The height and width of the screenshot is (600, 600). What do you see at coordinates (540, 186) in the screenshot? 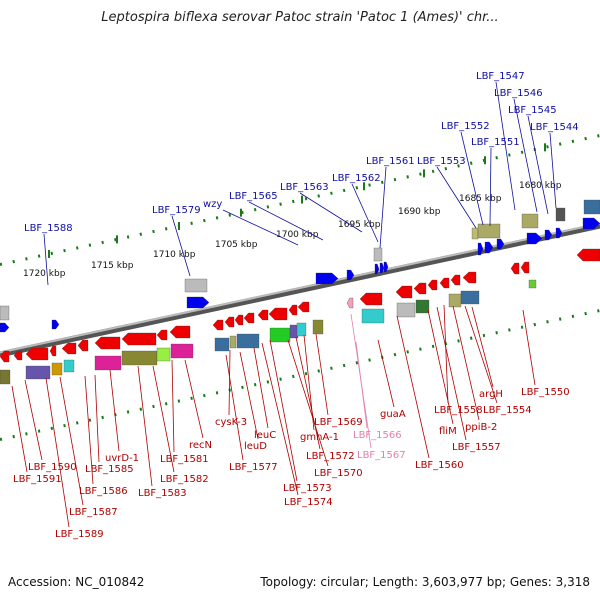
I see `scale-tick-label: 1680 kbp` at bounding box center [540, 186].